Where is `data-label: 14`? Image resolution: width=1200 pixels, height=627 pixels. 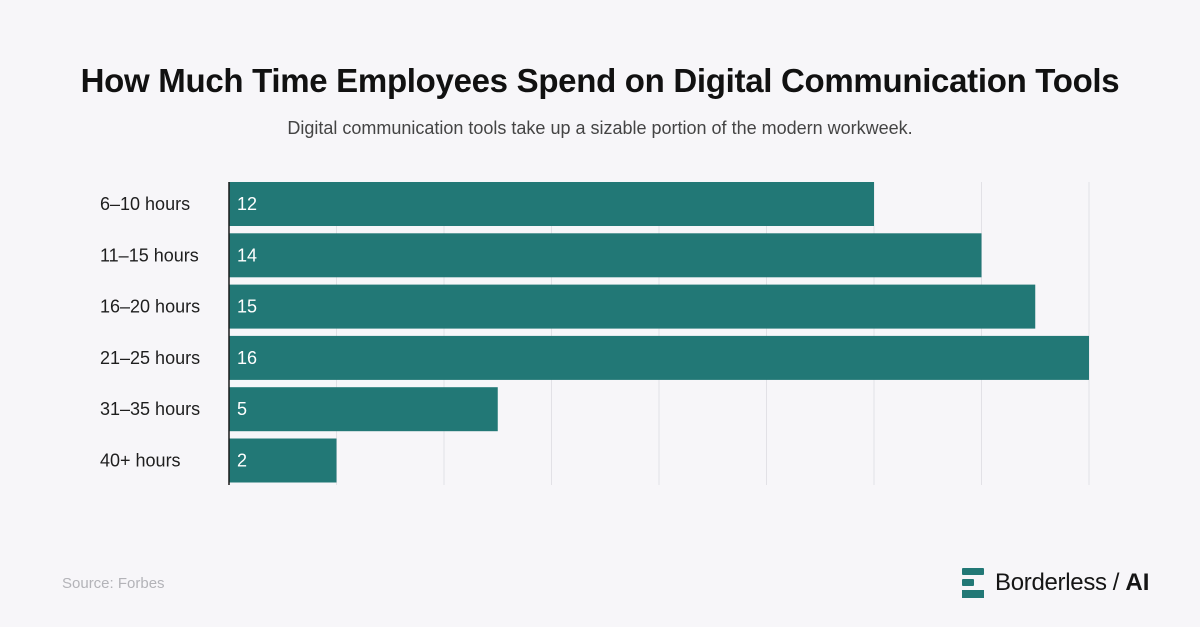 data-label: 14 is located at coordinates (247, 255).